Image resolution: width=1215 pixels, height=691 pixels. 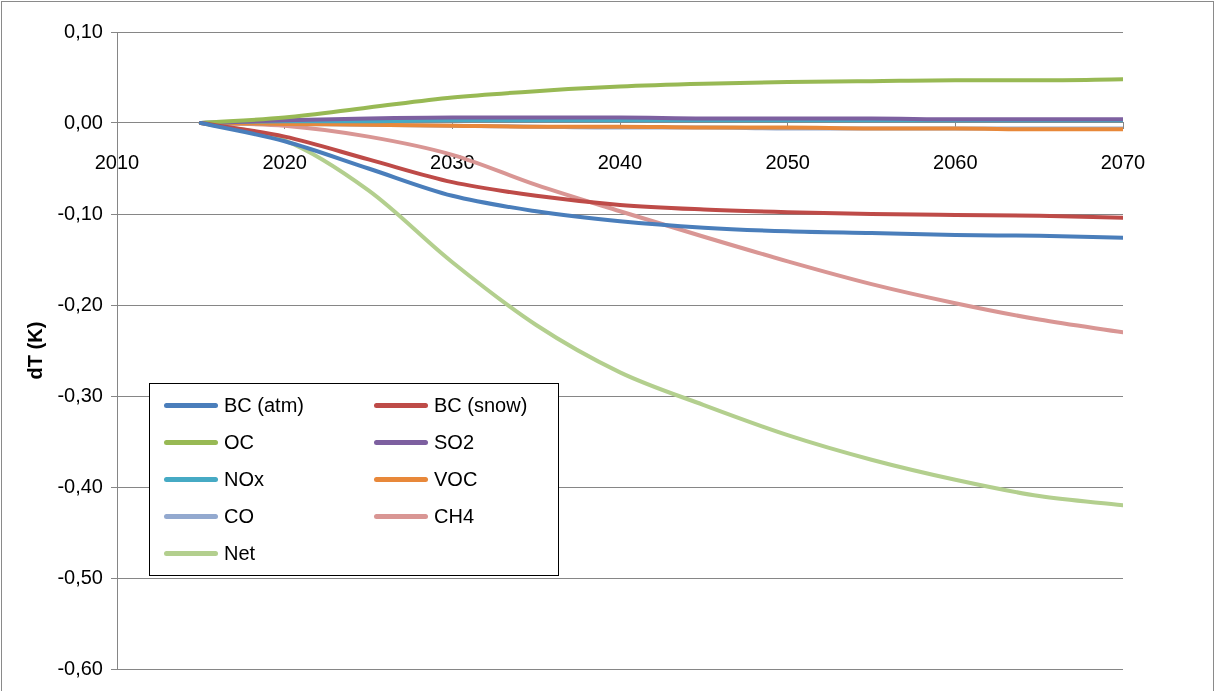 What do you see at coordinates (80, 303) in the screenshot?
I see `y-tick-label: -0,20` at bounding box center [80, 303].